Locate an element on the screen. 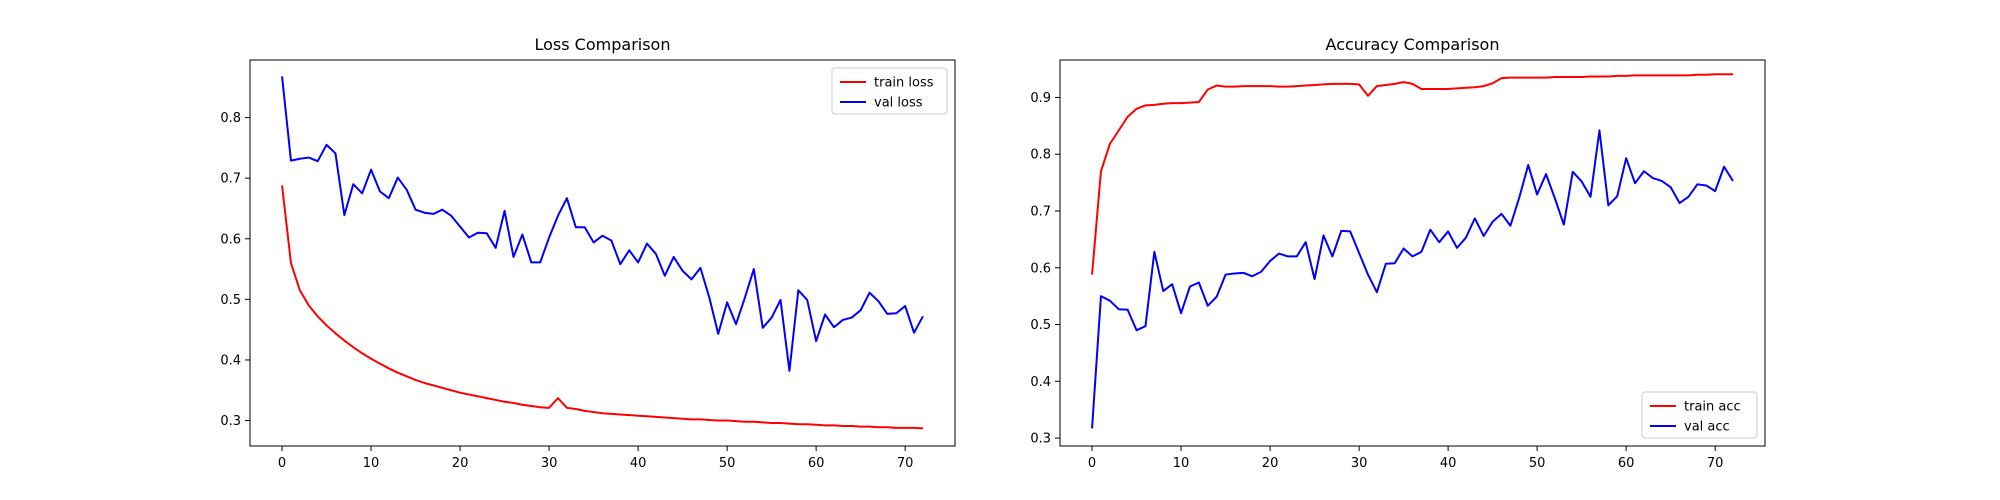 This screenshot has height=500, width=2000. chart-title: Loss Comparison is located at coordinates (603, 44).